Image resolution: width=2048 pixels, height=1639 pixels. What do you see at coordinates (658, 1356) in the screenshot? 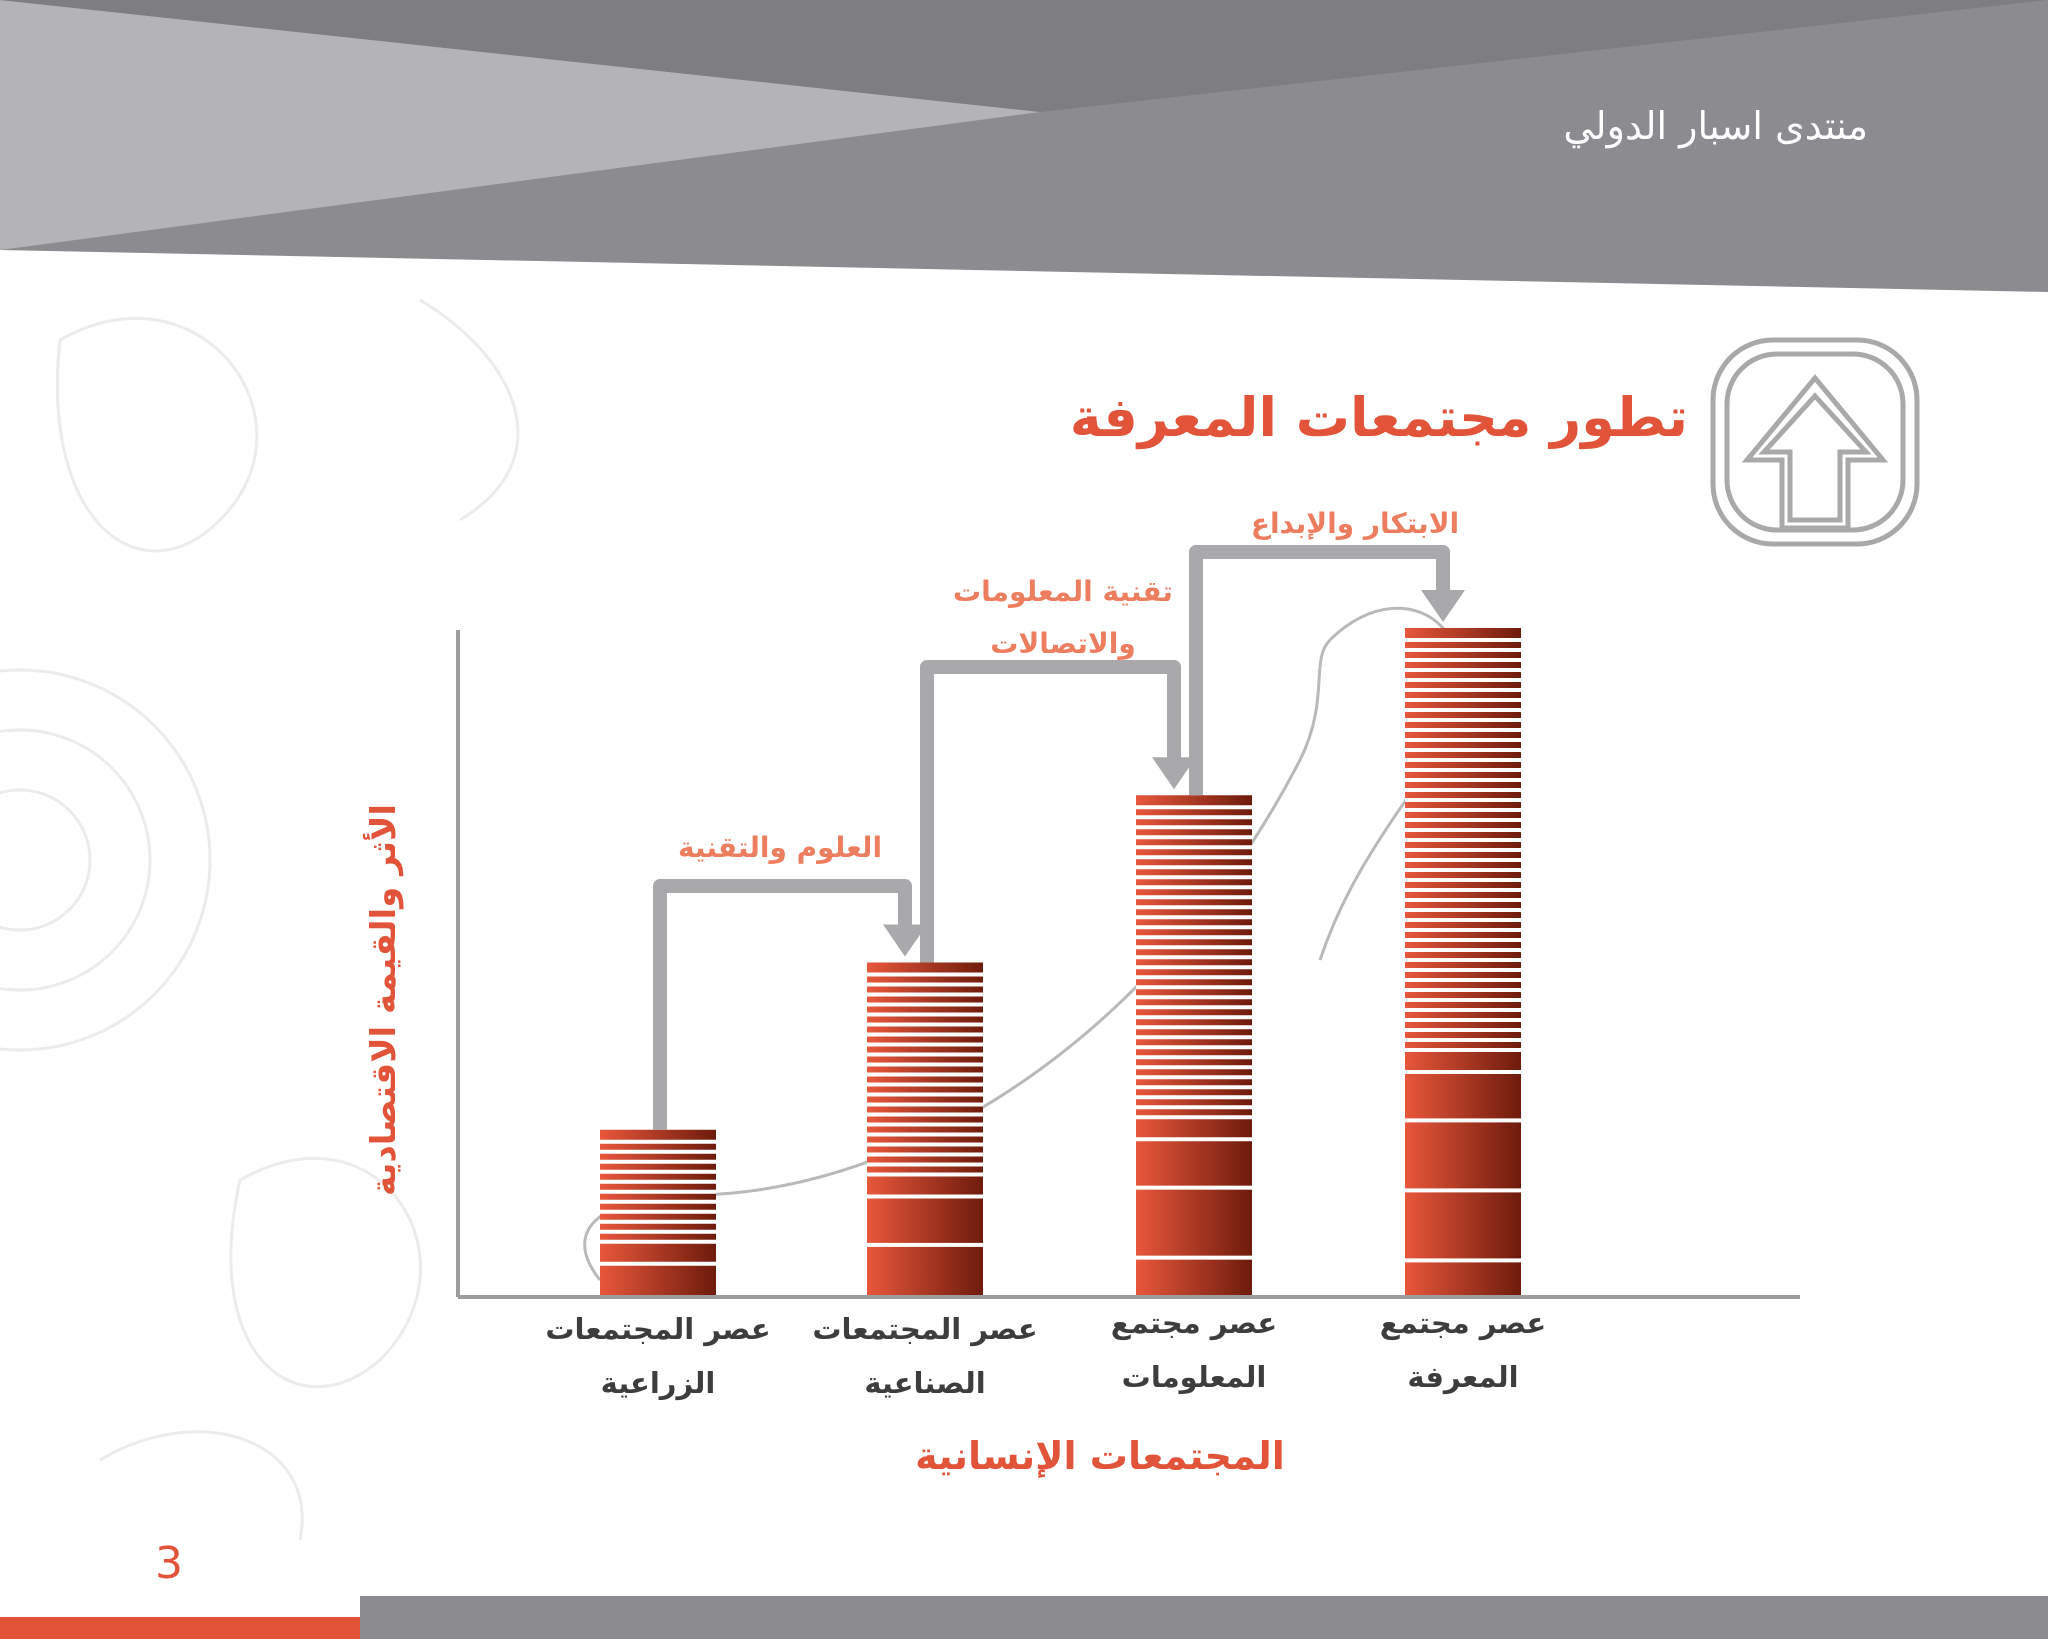
I see `category-label: عصر المجتمعات الزراعية` at bounding box center [658, 1356].